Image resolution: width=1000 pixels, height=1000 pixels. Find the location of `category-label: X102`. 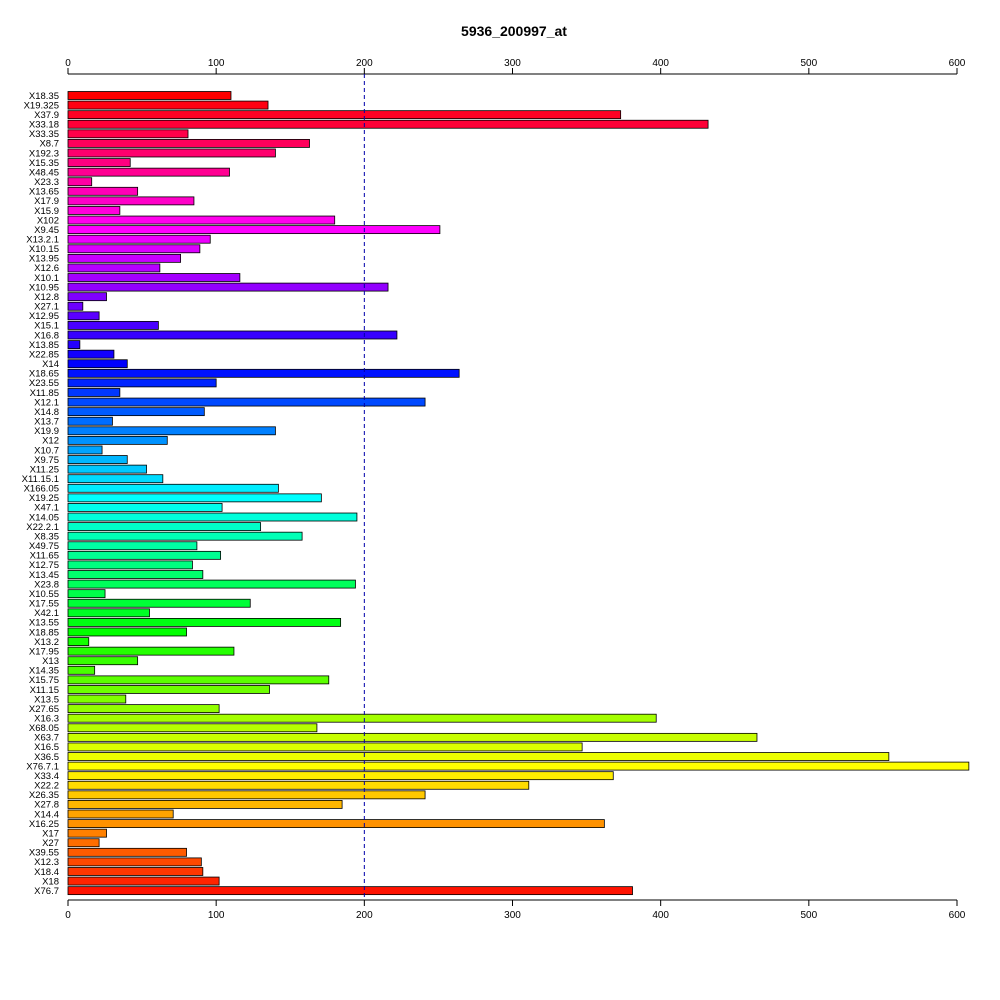

category-label: X102 is located at coordinates (48, 220).